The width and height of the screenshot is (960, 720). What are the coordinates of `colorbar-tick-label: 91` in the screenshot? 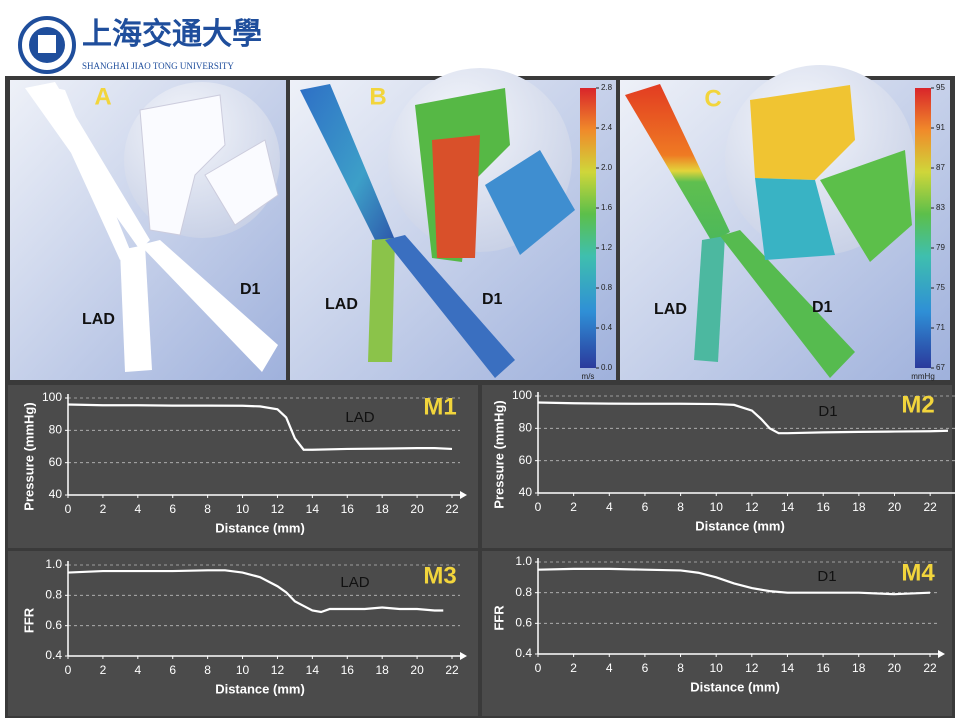 It's located at (940, 127).